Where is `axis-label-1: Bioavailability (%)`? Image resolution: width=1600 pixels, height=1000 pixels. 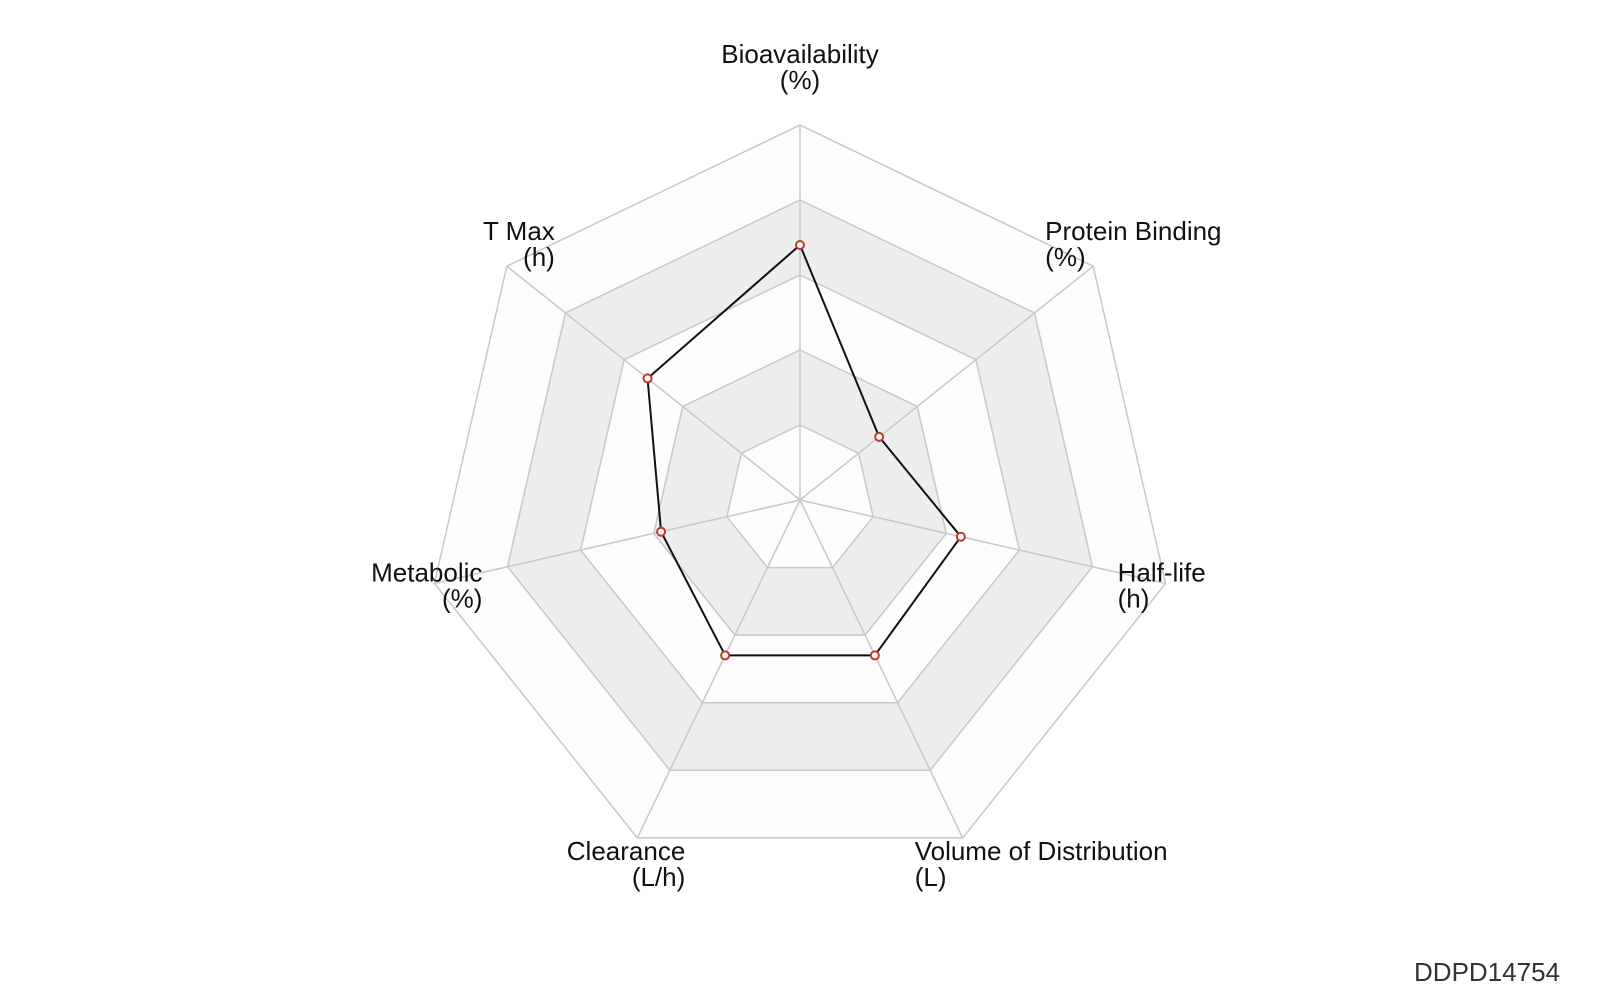 axis-label-1: Bioavailability (%) is located at coordinates (800, 67).